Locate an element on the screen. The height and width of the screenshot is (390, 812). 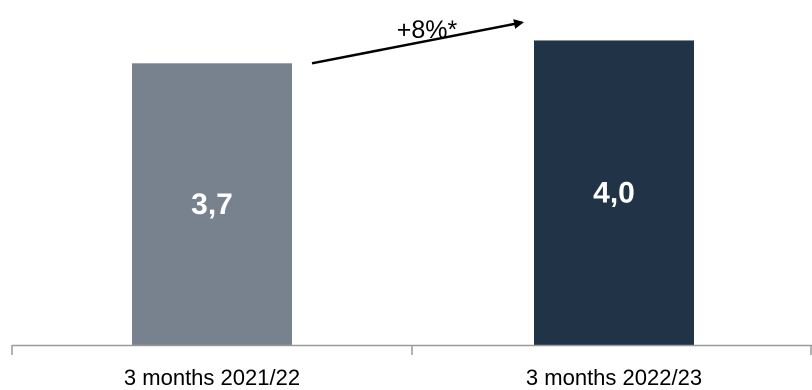
category-label-2: 3 months 2022/23 is located at coordinates (614, 377).